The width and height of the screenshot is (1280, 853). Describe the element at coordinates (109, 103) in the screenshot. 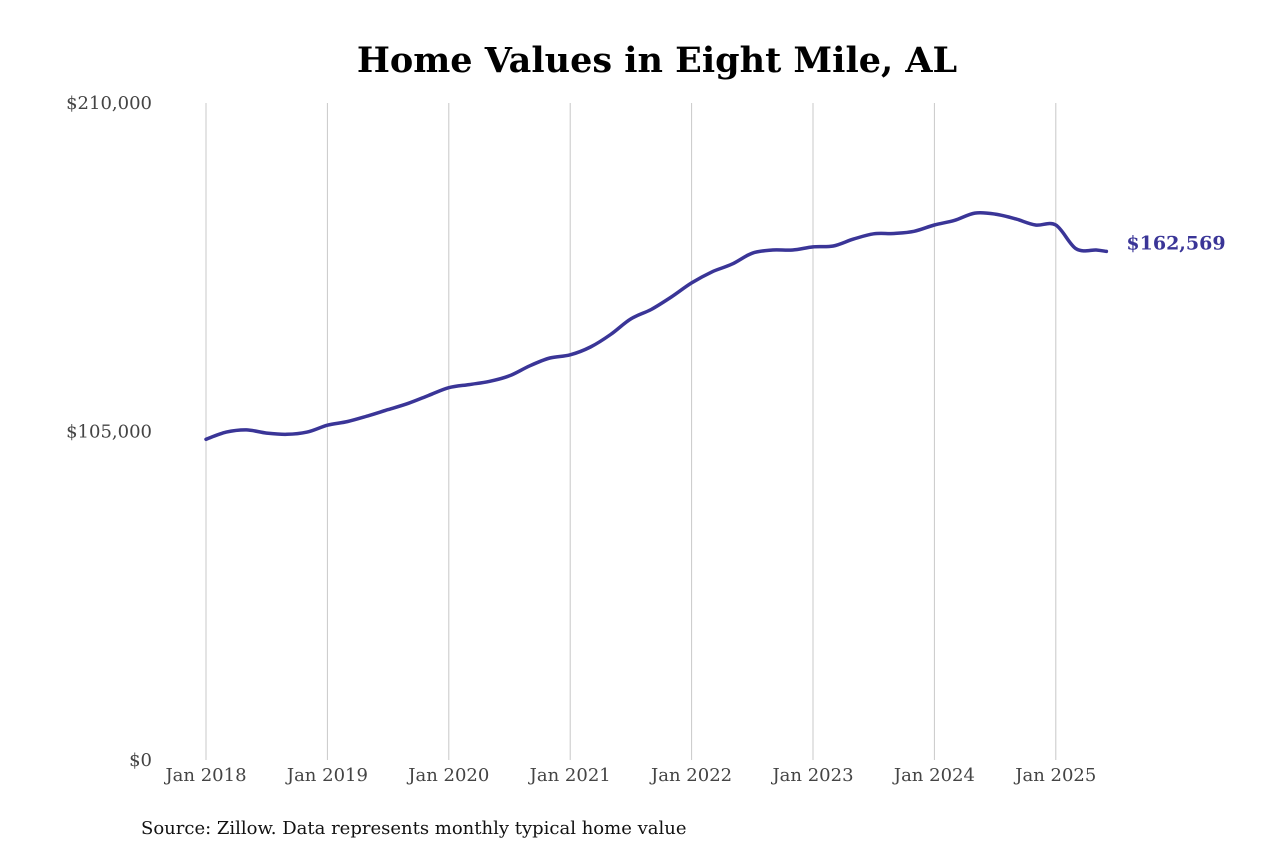

I see `y-tick-label: $210,000` at that location.